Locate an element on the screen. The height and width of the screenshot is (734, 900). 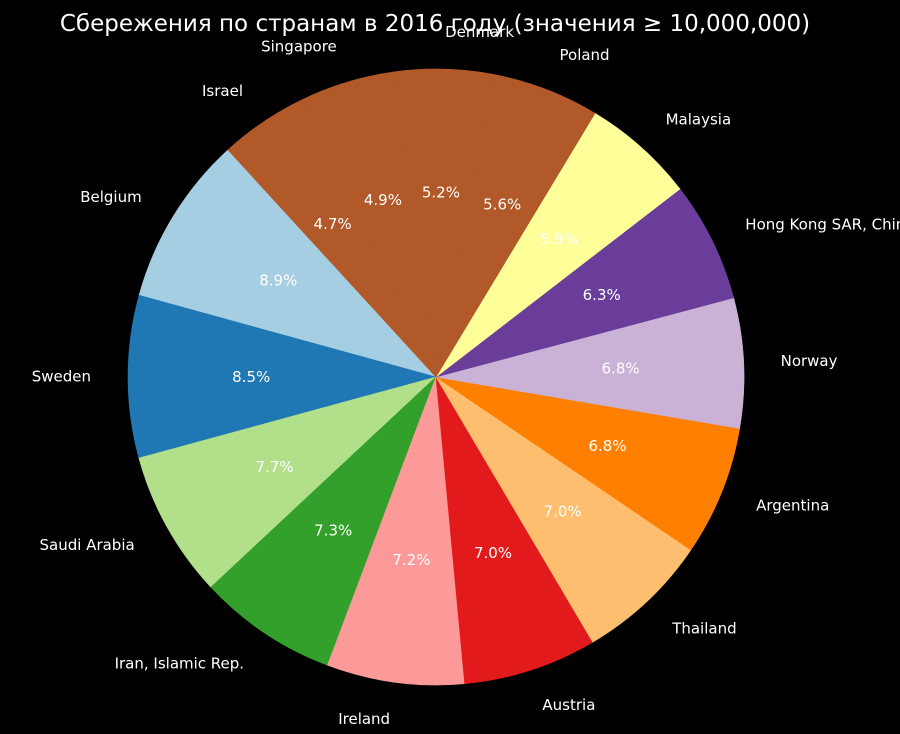
pie-slice-argentina is located at coordinates (588, 463).